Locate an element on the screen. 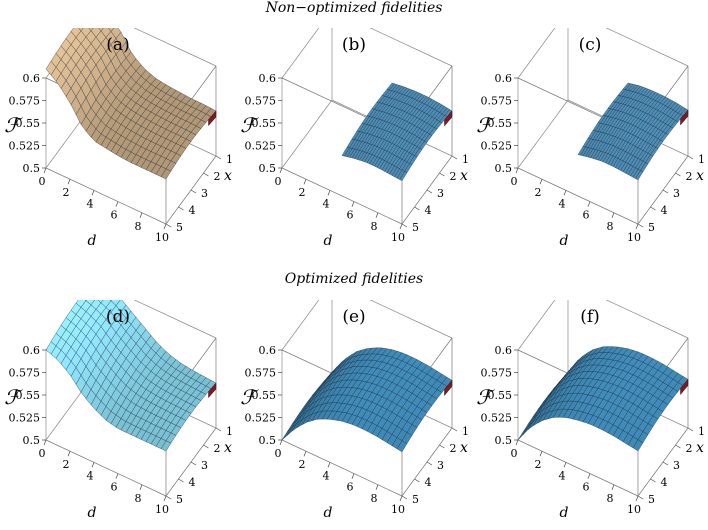  z-tick-label: 0.575 is located at coordinates (497, 101).